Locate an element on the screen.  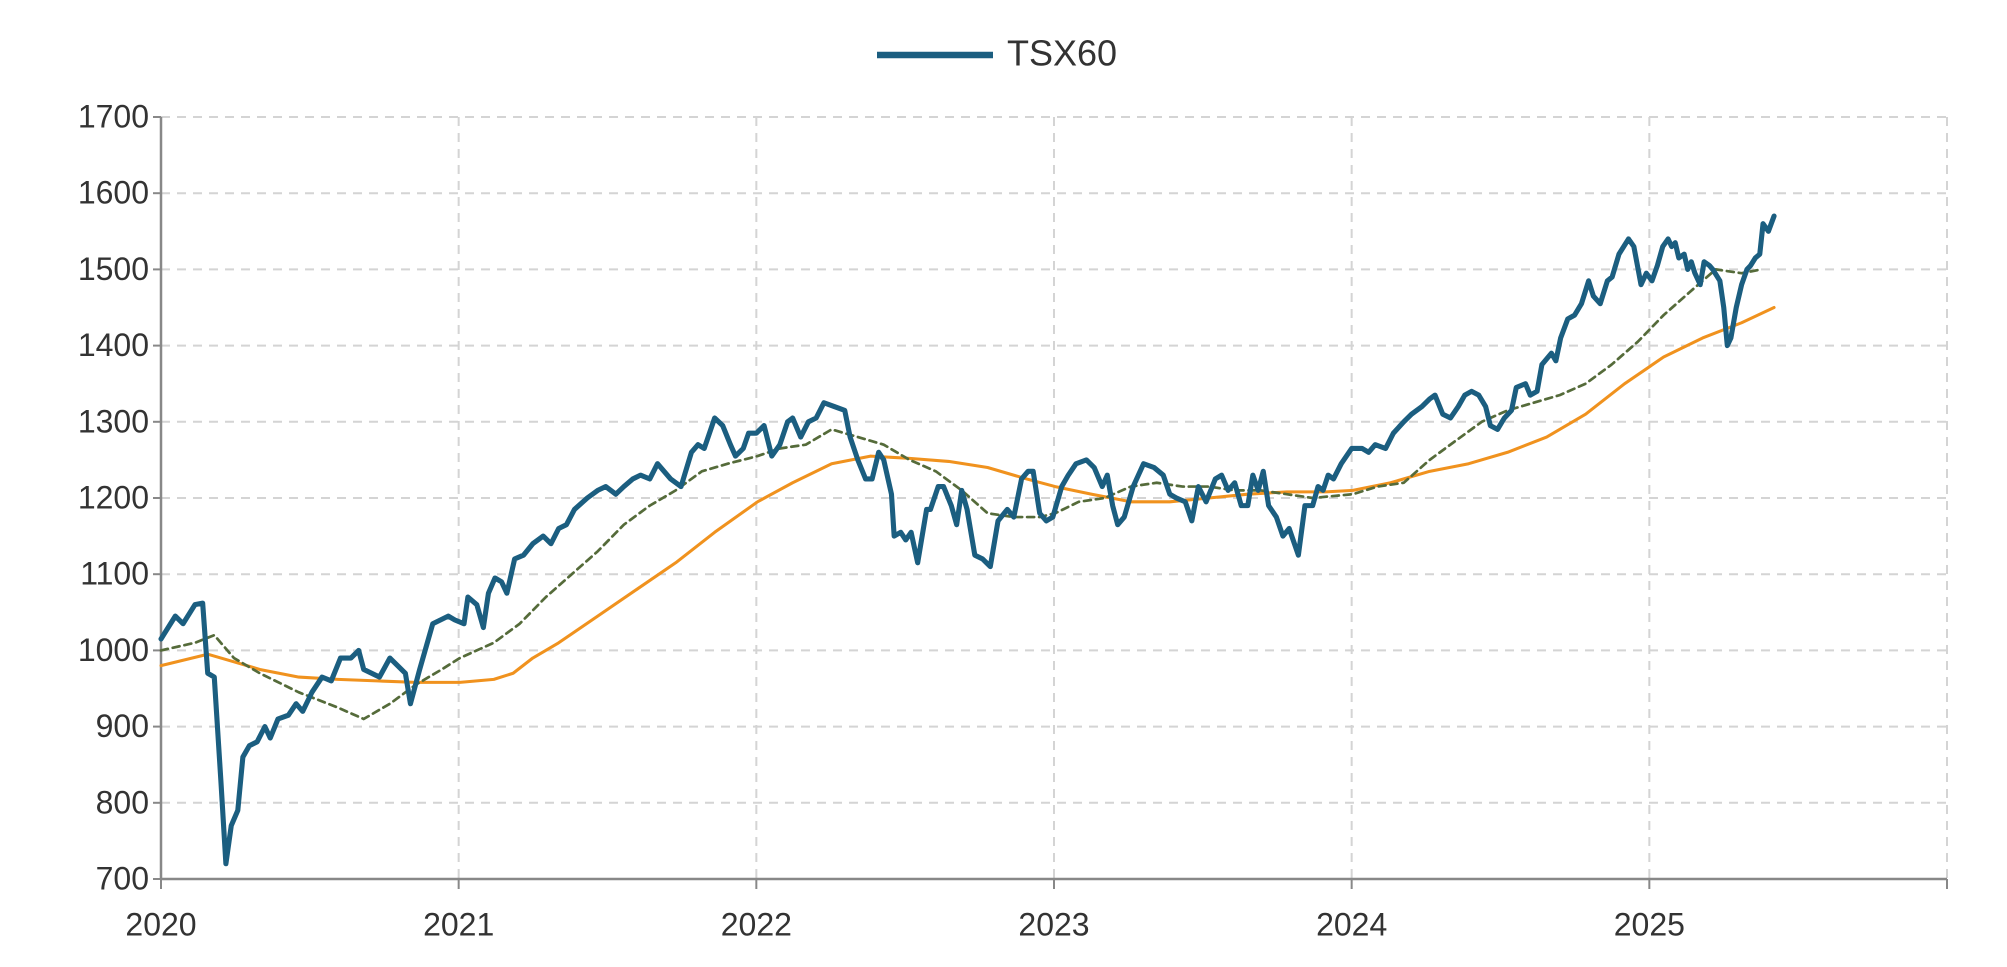
y-tick-label: 1500 is located at coordinates (113, 269).